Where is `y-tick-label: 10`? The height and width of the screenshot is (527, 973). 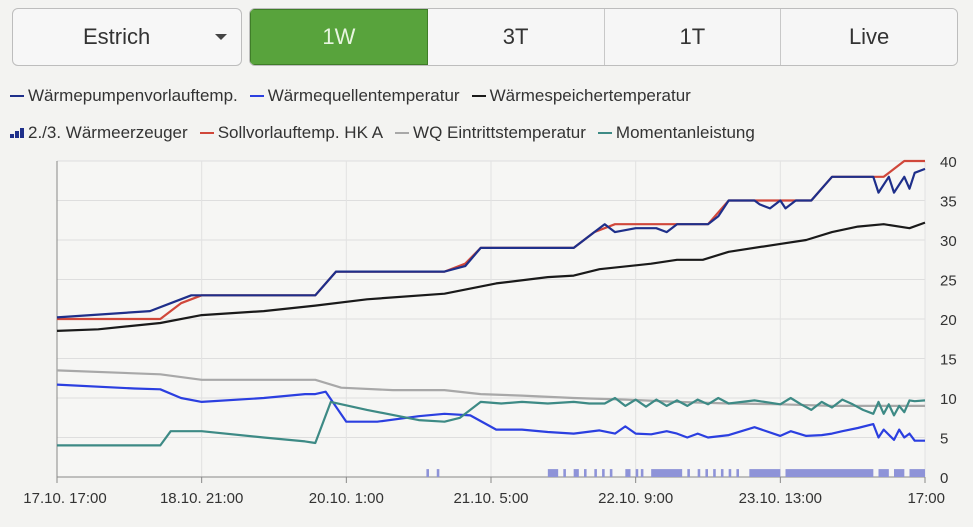 y-tick-label: 10 is located at coordinates (948, 399).